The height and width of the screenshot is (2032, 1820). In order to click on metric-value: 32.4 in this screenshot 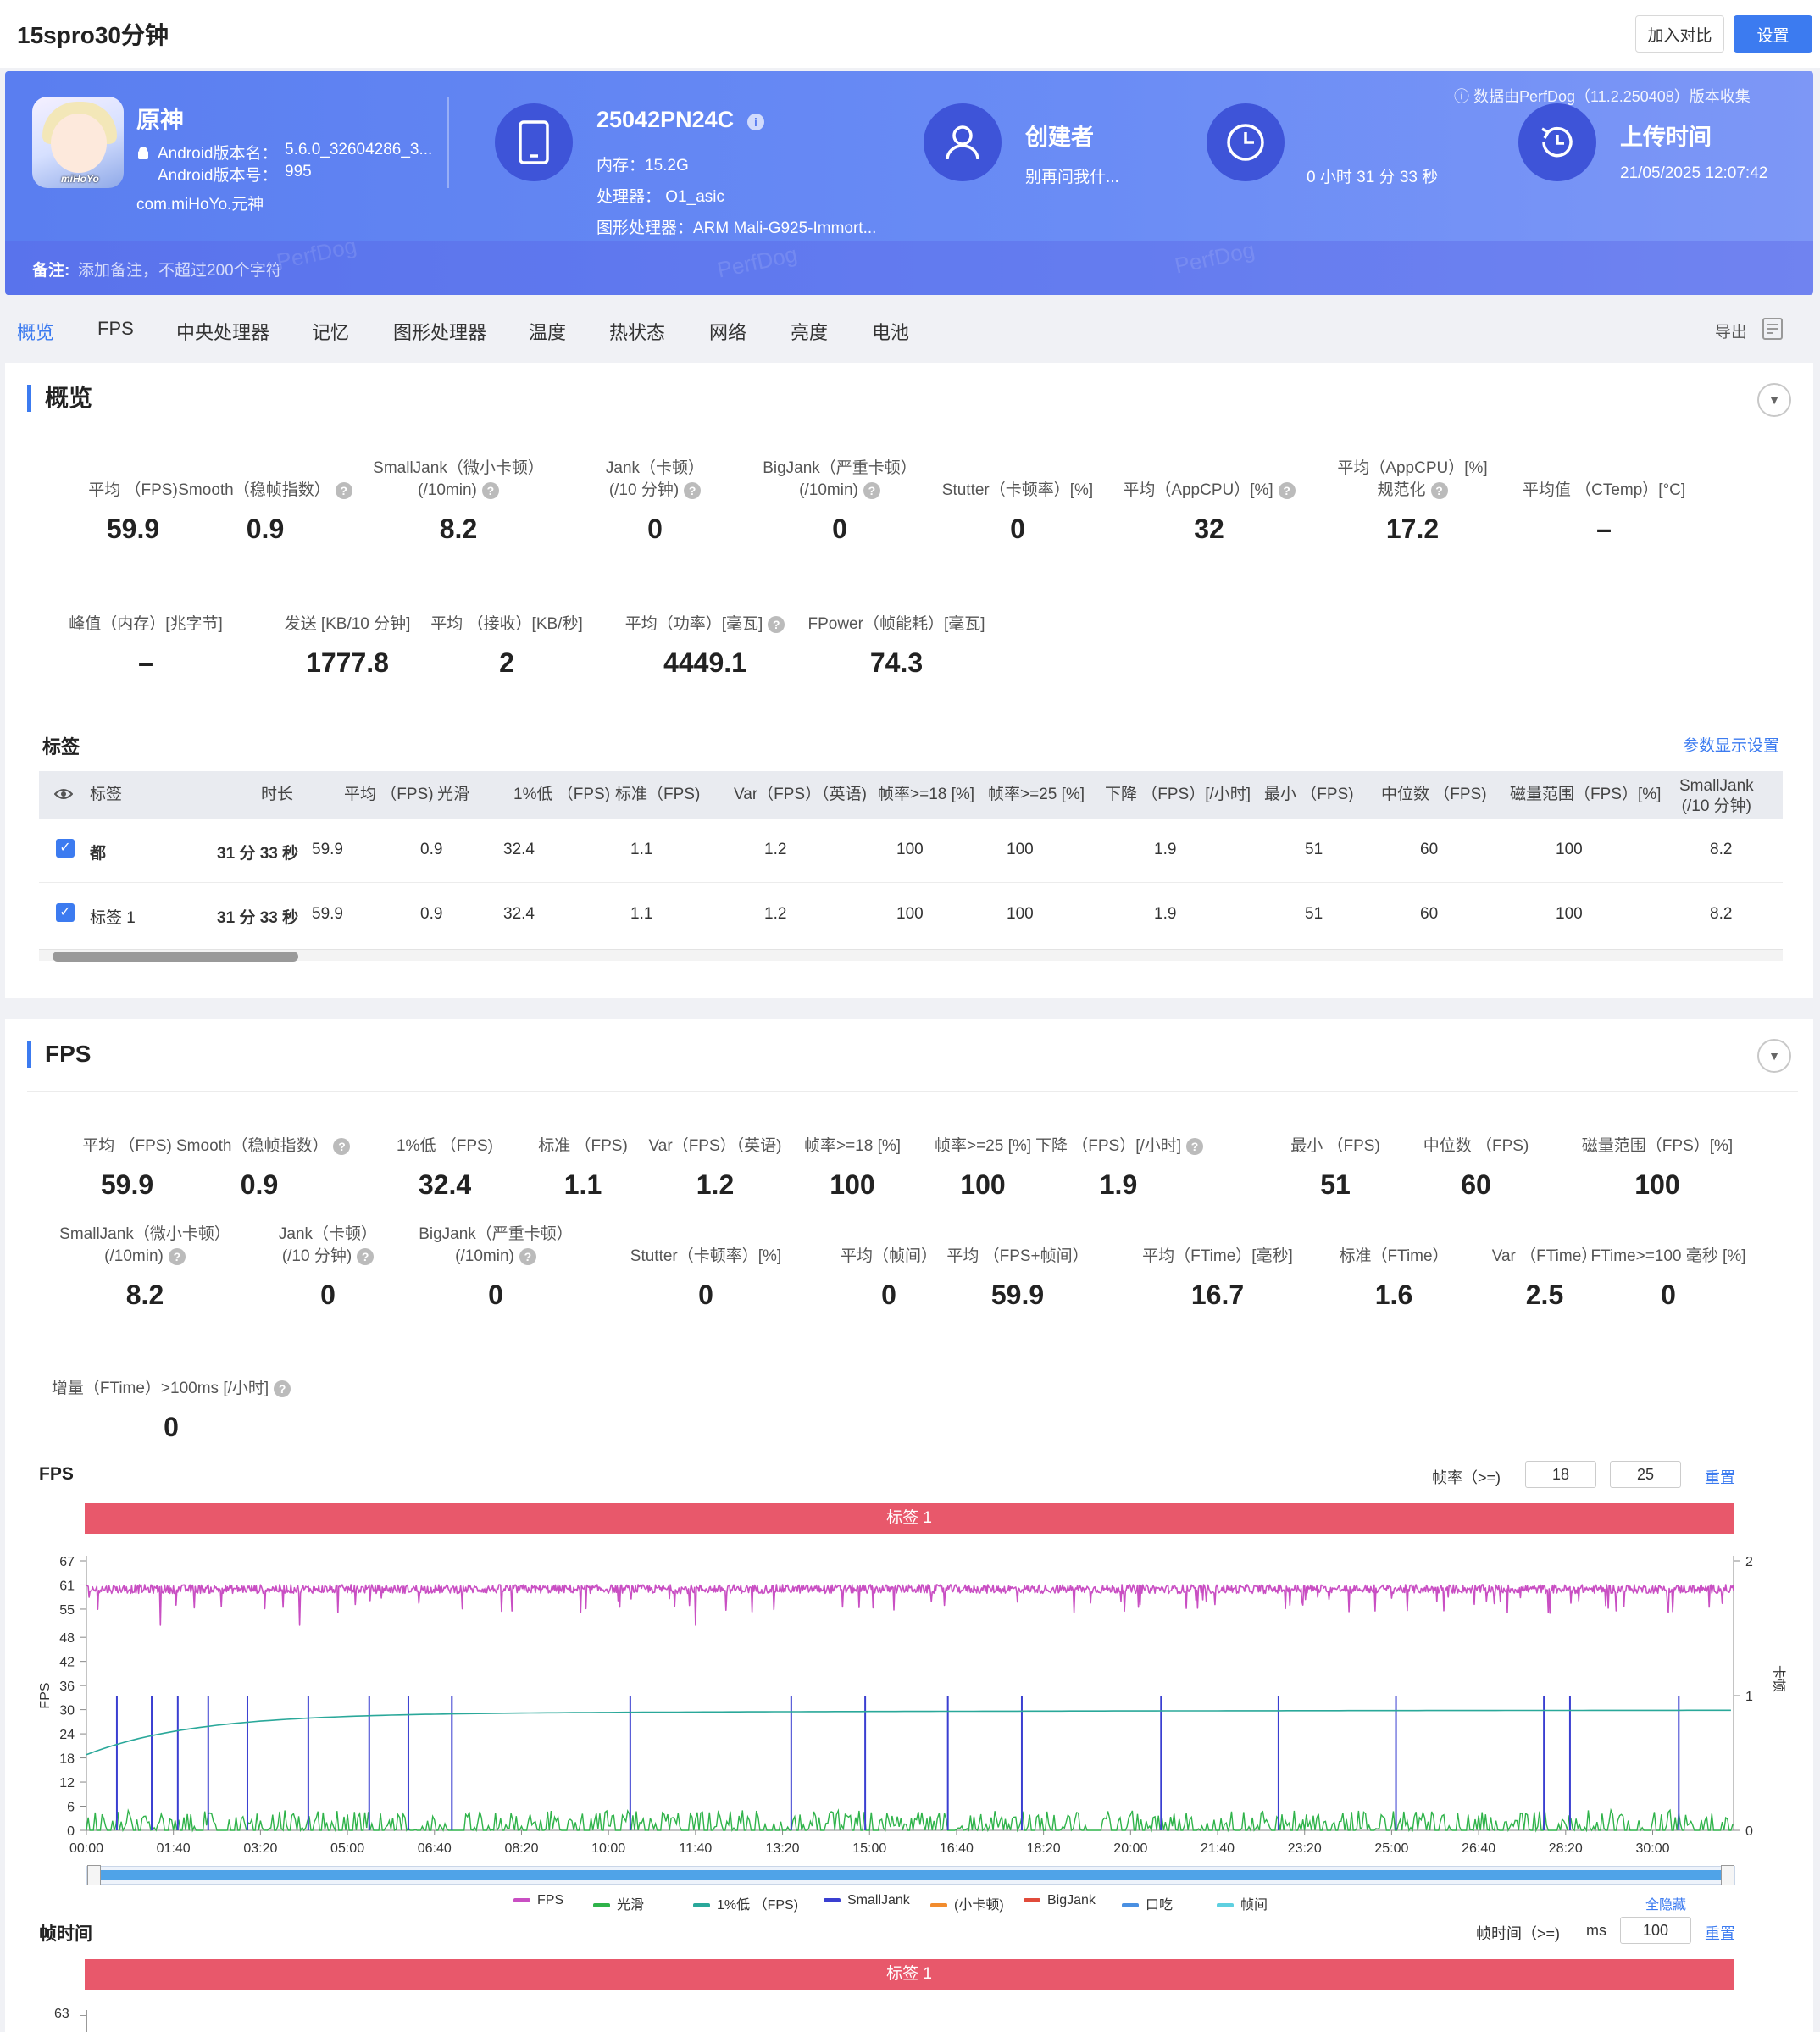, I will do `click(445, 1184)`.